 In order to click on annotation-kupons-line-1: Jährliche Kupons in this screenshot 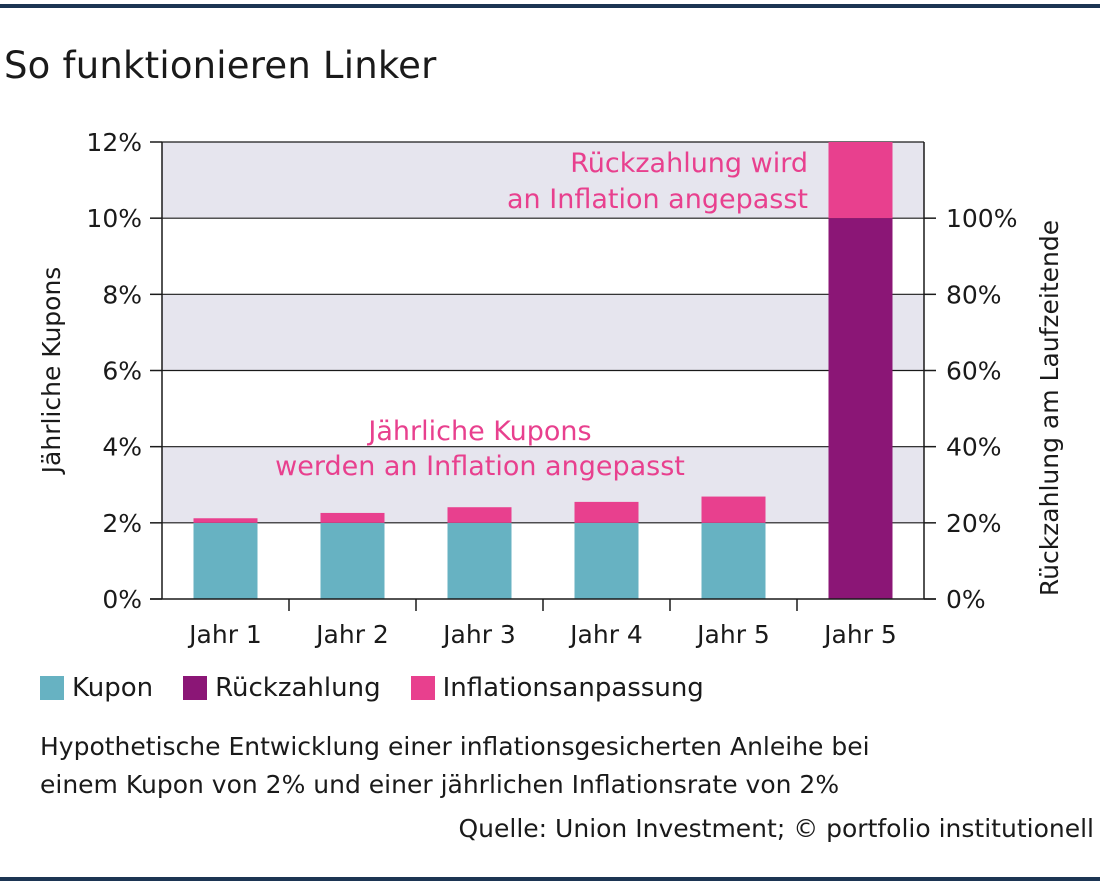, I will do `click(478, 431)`.